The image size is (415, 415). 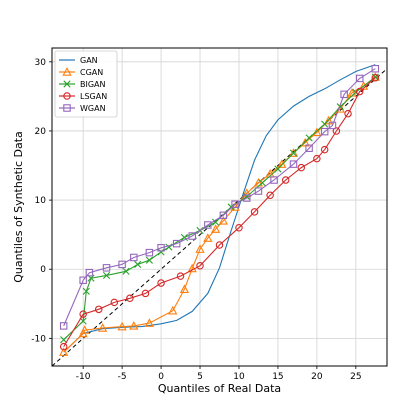 What do you see at coordinates (83, 377) in the screenshot?
I see `x-tick-label: -10` at bounding box center [83, 377].